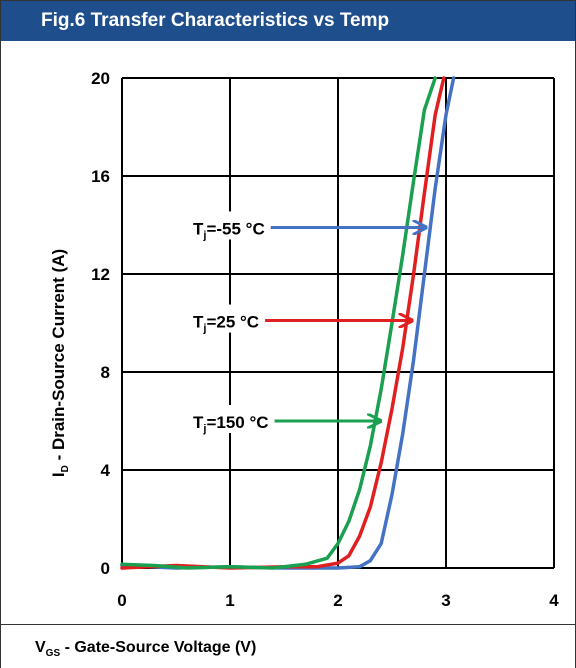 The height and width of the screenshot is (668, 576). I want to click on series-label-1: Tj=25 °C, so click(226, 324).